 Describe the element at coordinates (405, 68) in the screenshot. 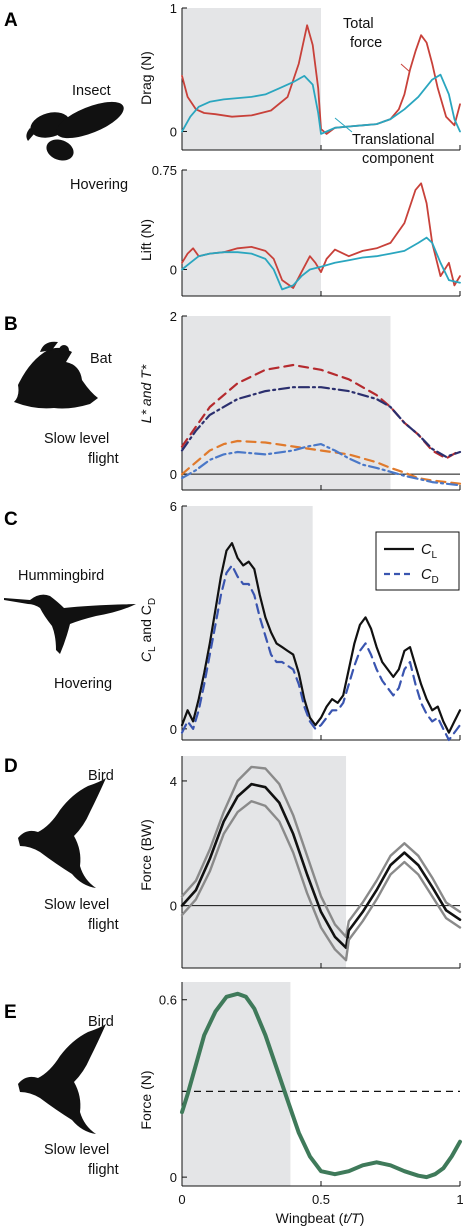

I see `annotation-total-pointer` at that location.